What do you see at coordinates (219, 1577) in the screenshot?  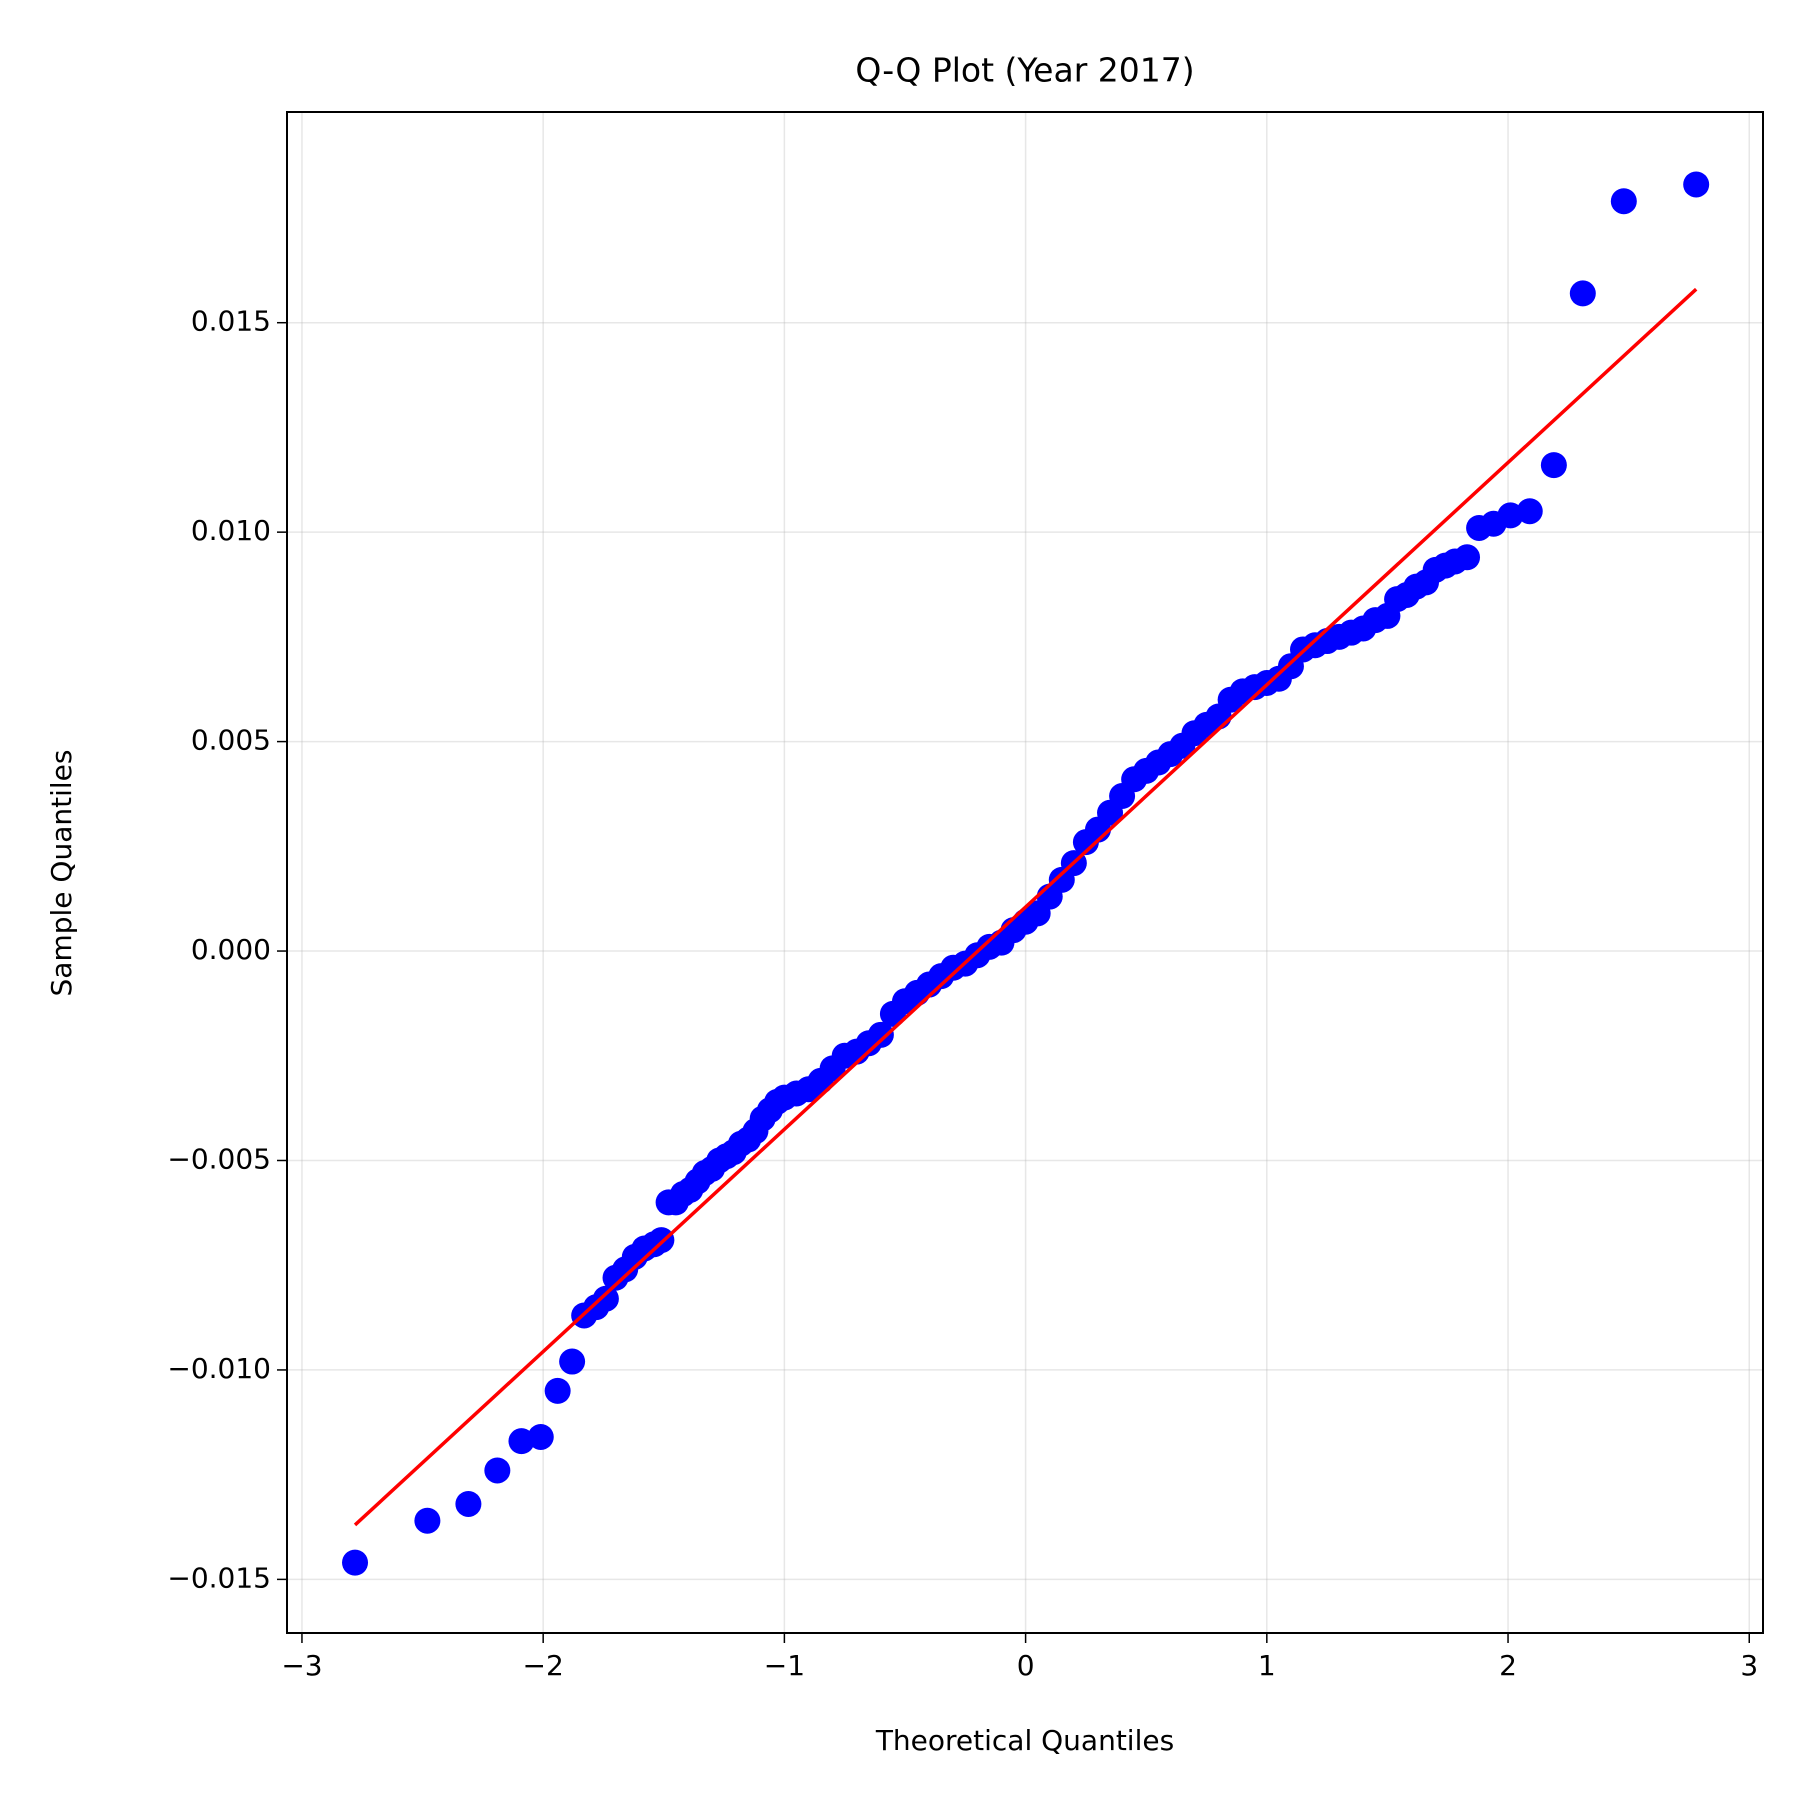 I see `y-tick-label: −0.015` at bounding box center [219, 1577].